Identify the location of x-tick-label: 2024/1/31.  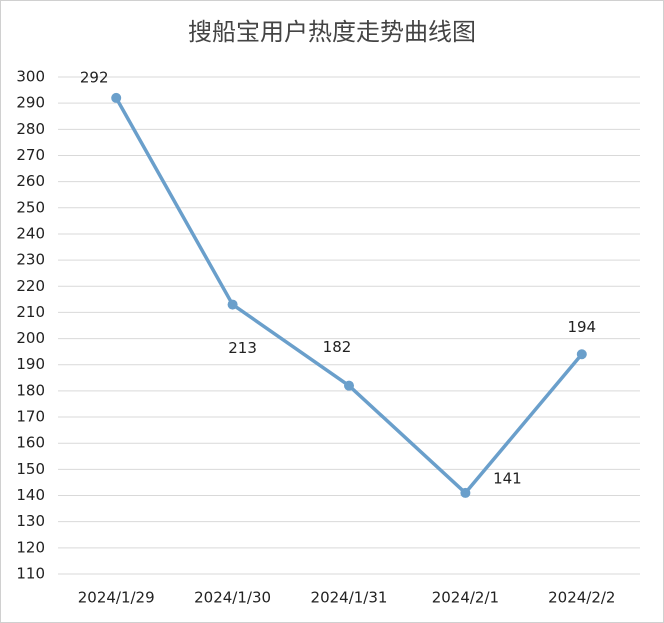
(349, 598).